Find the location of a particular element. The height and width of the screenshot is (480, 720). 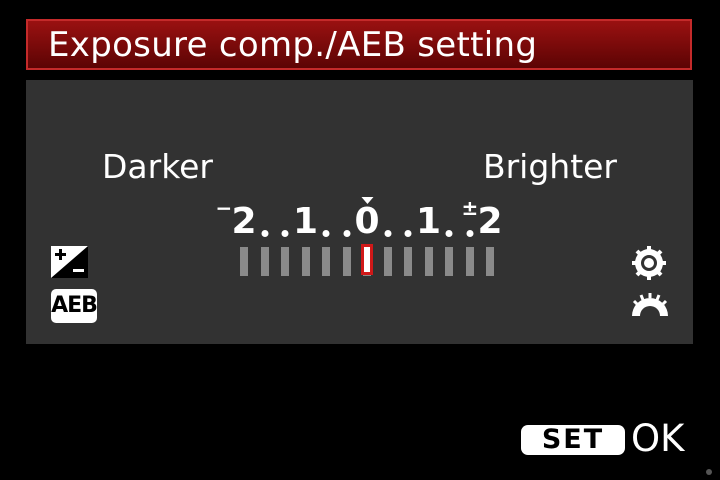

minus-sign: − is located at coordinates (224, 208).